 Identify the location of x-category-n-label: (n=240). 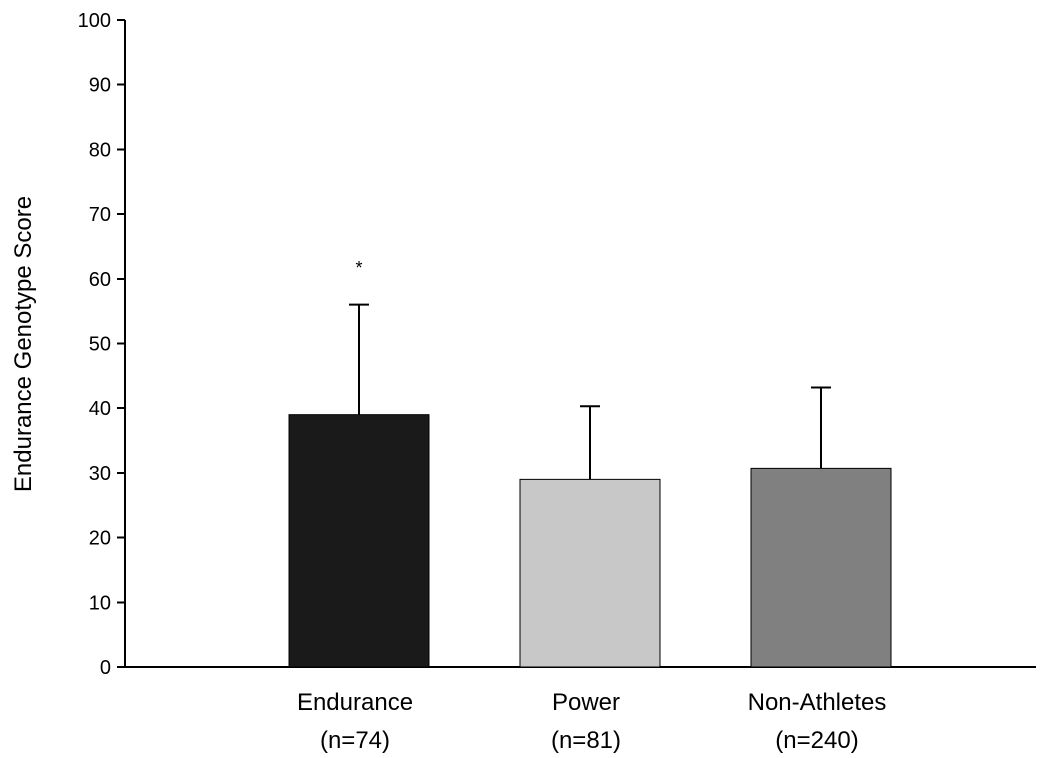
(816, 740).